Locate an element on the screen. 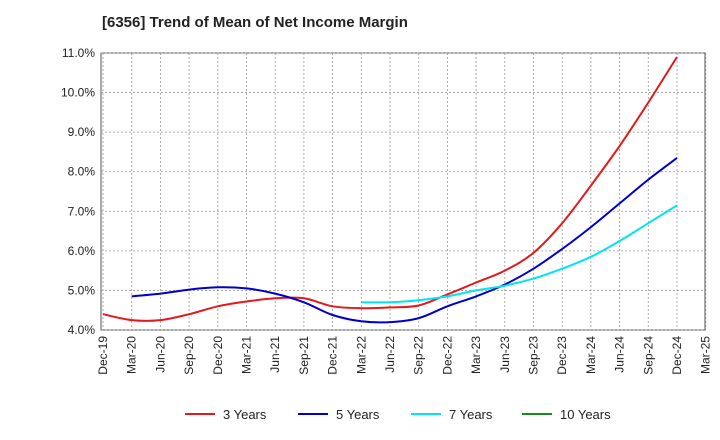 The height and width of the screenshot is (440, 720). x-tick-label: Dec-22 is located at coordinates (447, 355).